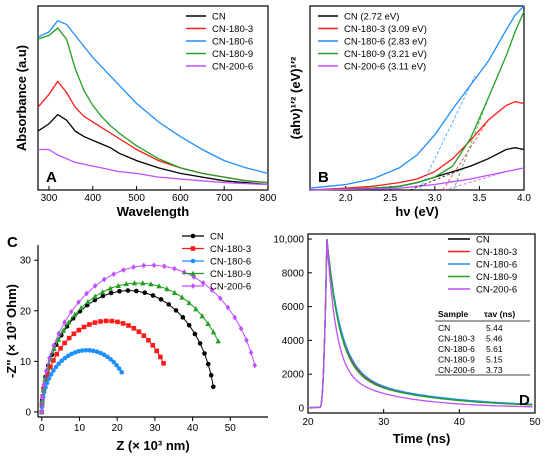  I want to click on panel-d-legend-label: CN-180-3, so click(496, 252).